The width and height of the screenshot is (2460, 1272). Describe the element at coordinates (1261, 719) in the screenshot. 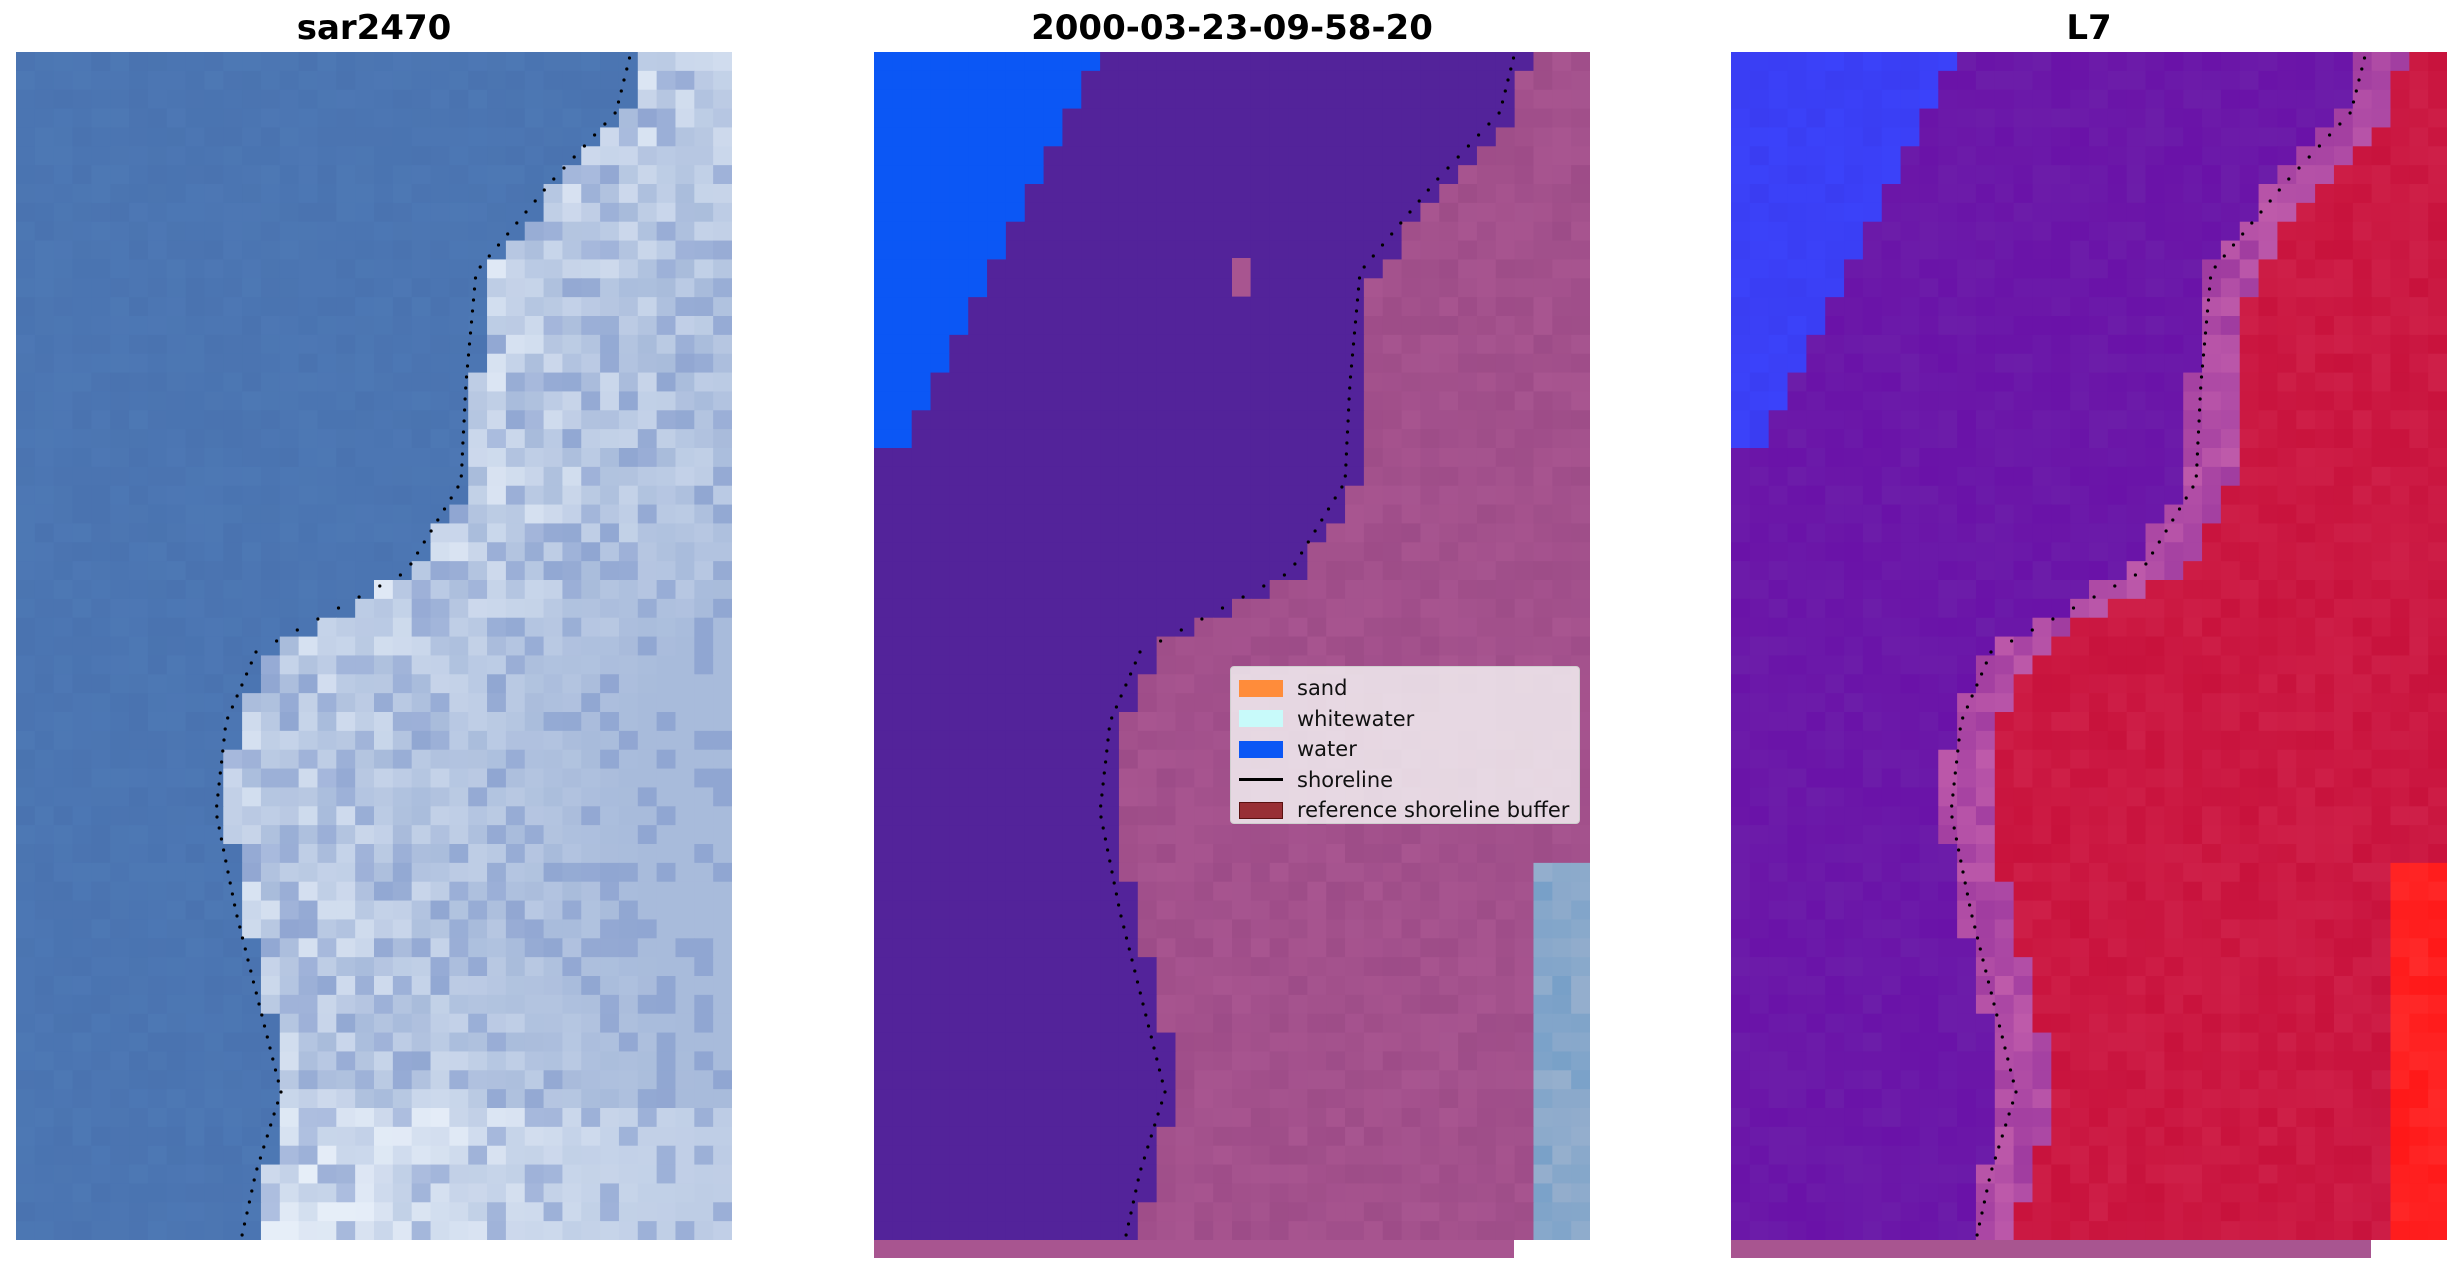

I see `legend-swatch-whitewater` at that location.